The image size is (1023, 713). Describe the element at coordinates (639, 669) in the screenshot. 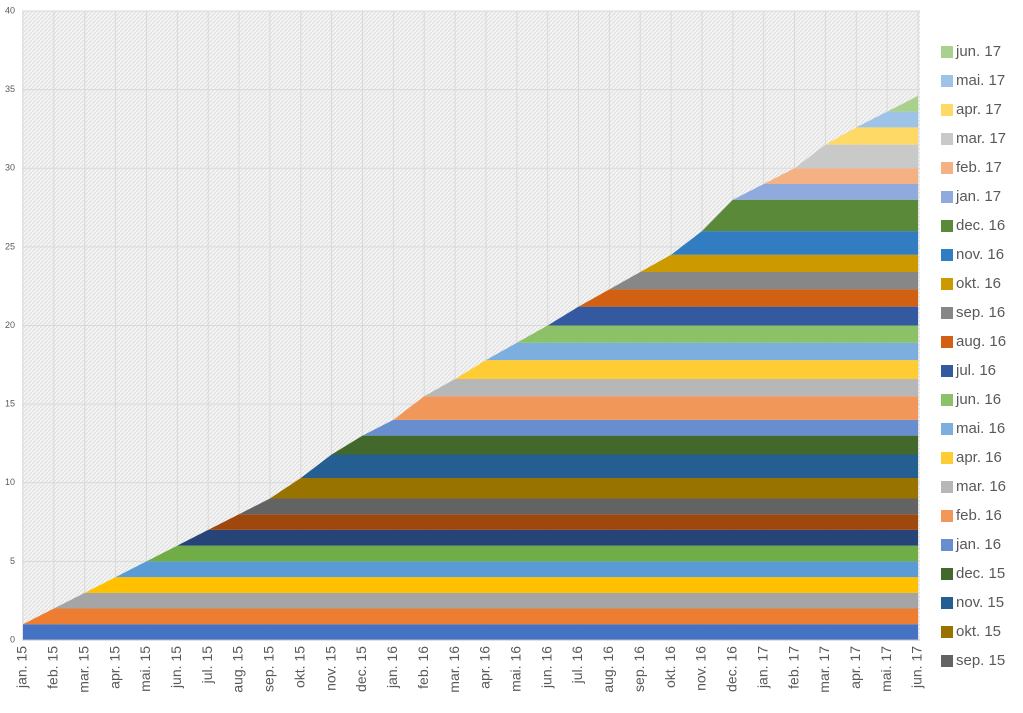

I see `x-tick-label: sep. 16` at that location.